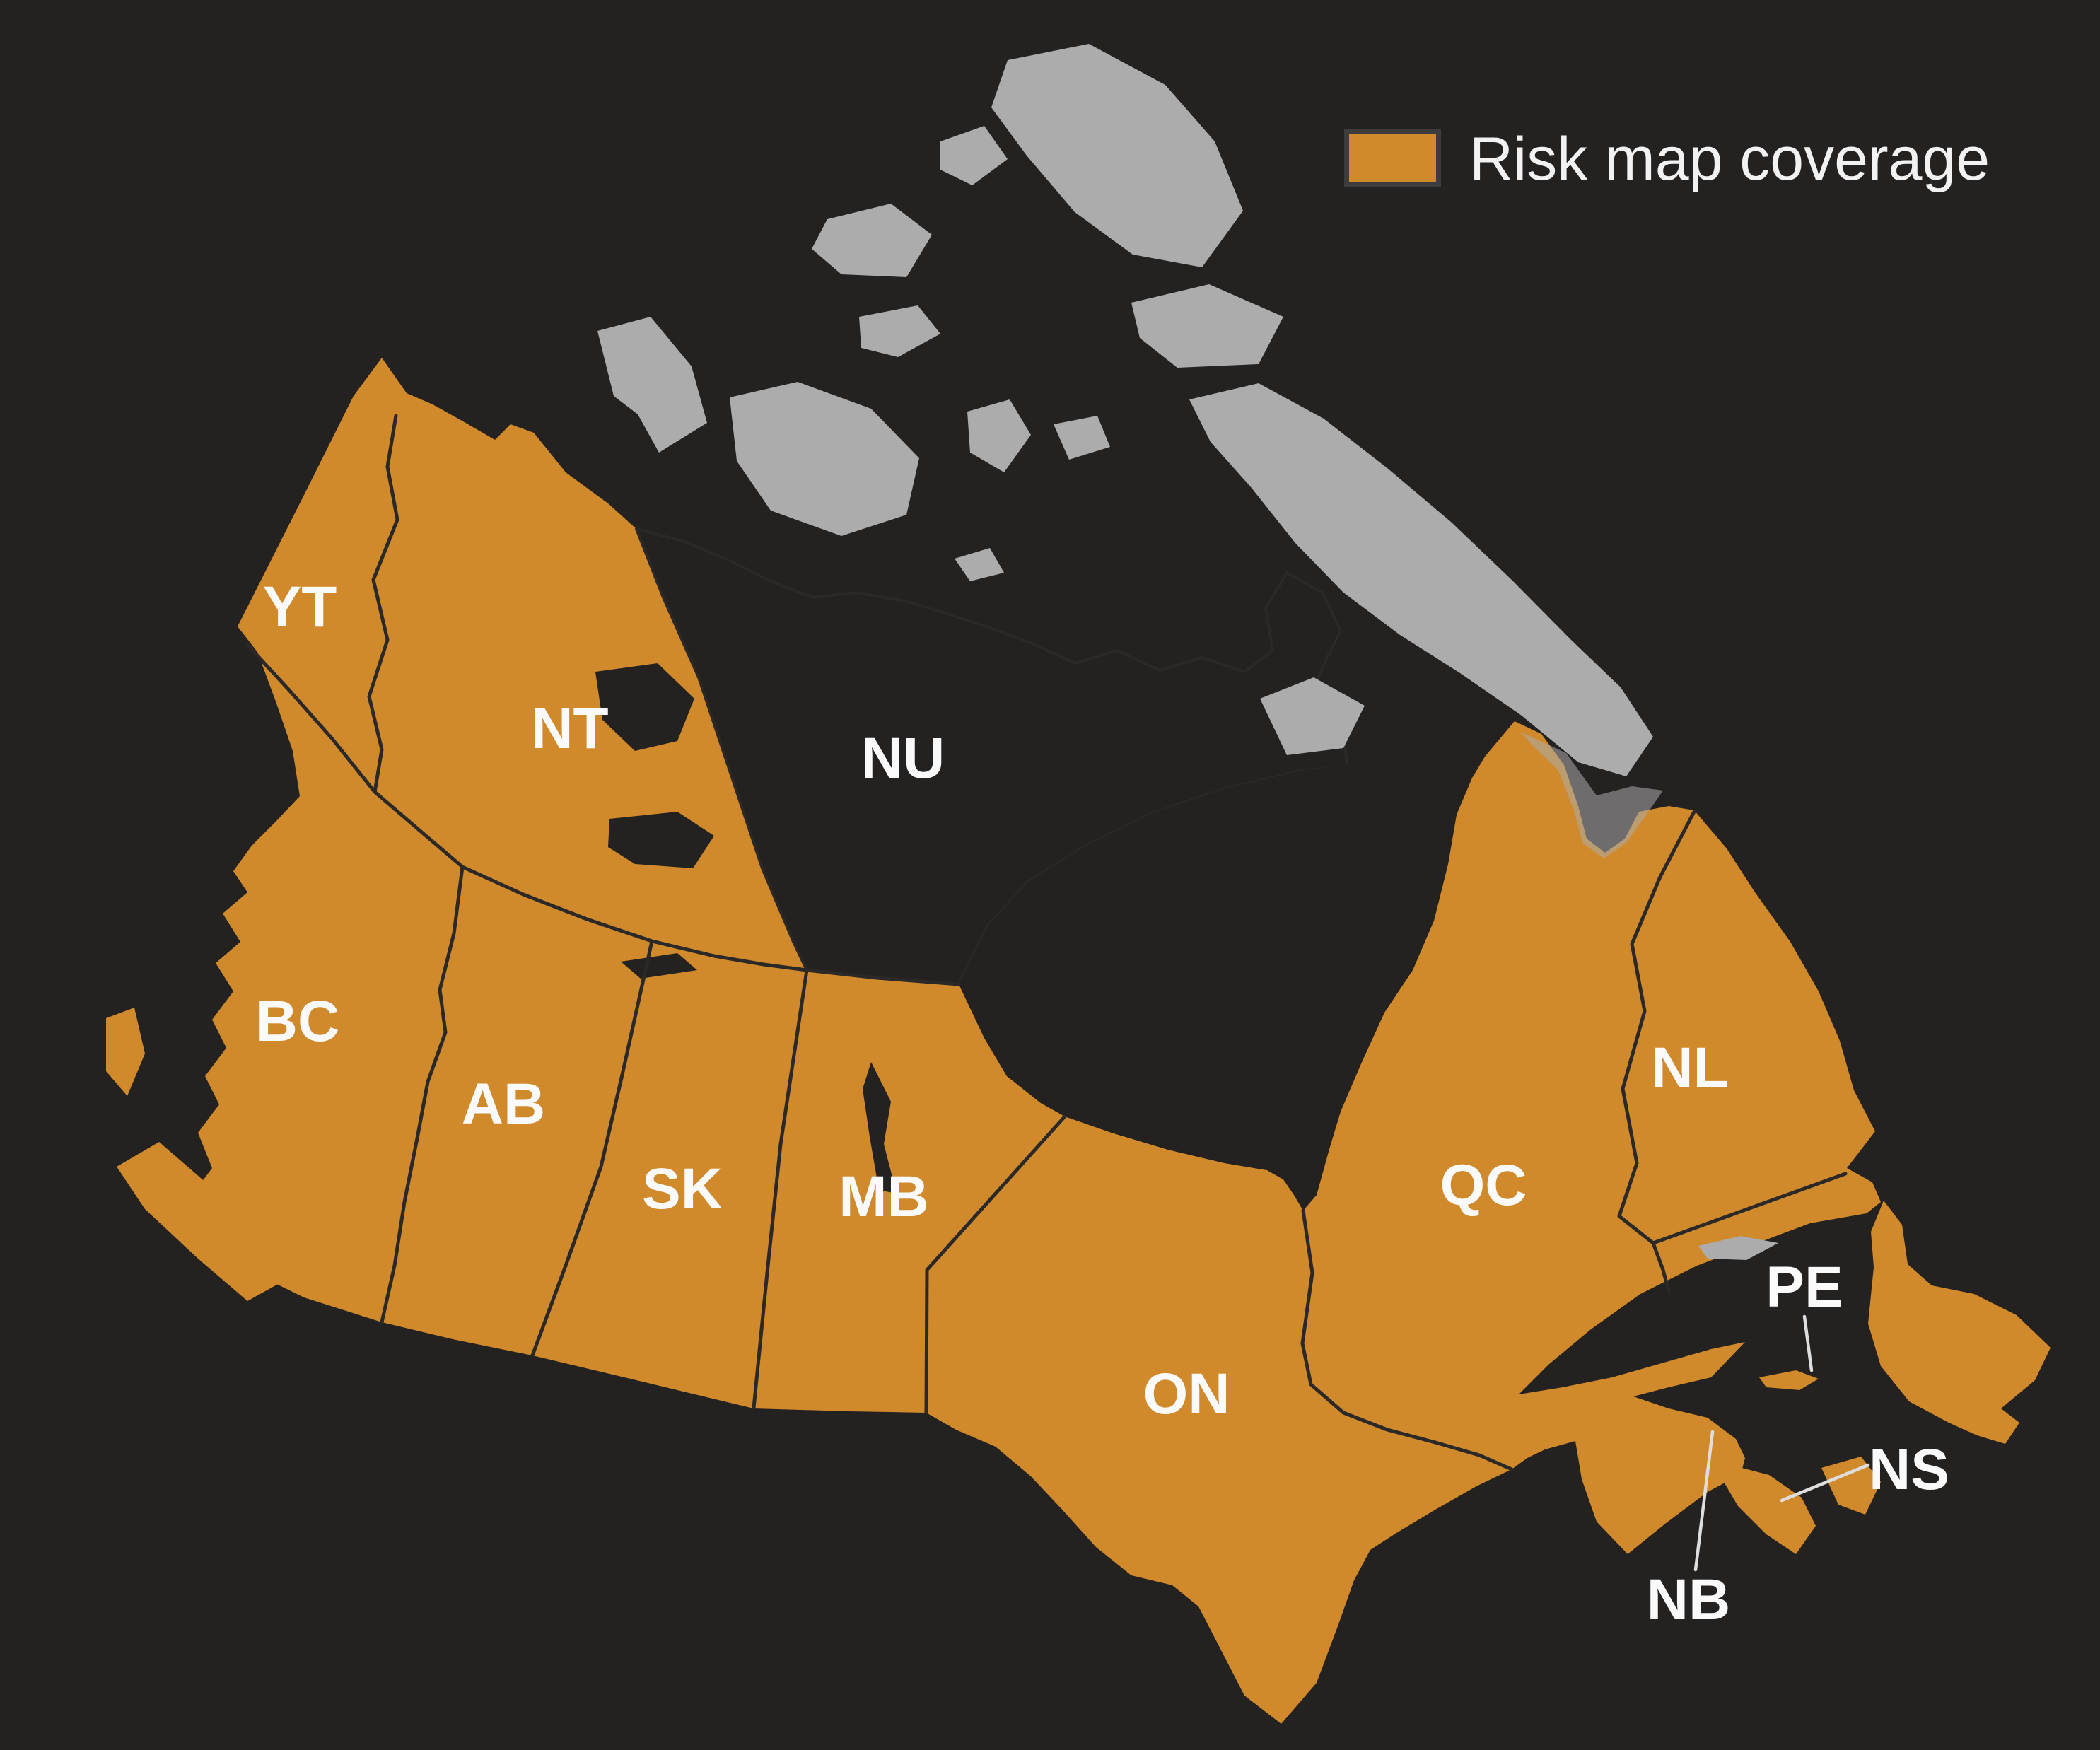 This screenshot has height=1750, width=2100. What do you see at coordinates (659, 966) in the screenshot?
I see `lake-athabasca` at bounding box center [659, 966].